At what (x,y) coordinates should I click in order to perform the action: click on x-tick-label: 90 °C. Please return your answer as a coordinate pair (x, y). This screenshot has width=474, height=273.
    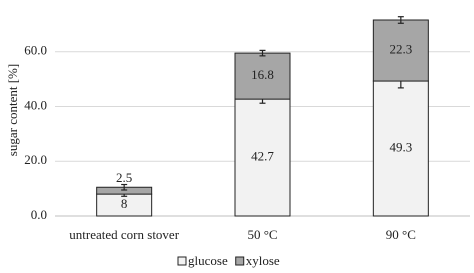
    Looking at the image, I should click on (401, 234).